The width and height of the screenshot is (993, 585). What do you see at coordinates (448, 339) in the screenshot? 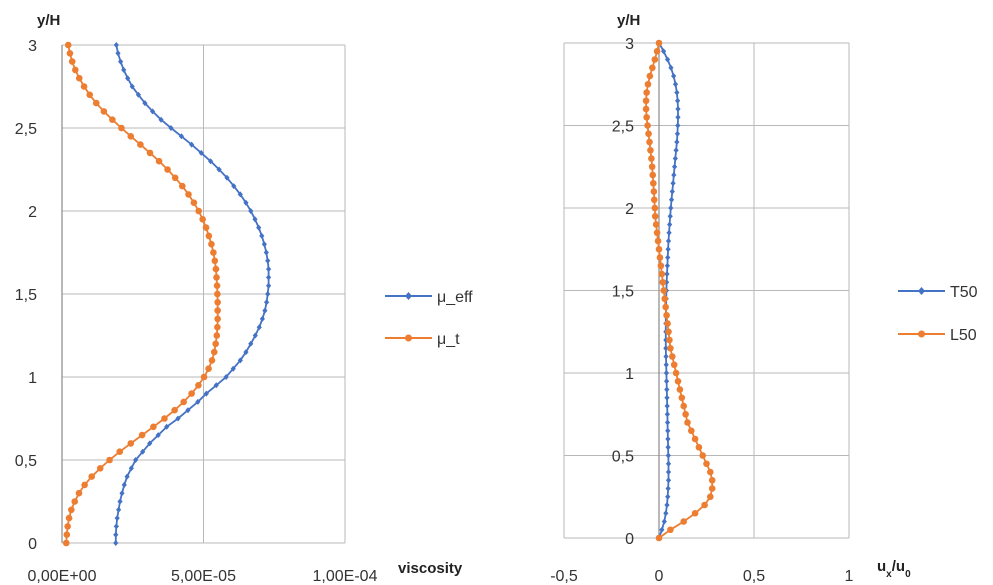
I see `legend-label-mu-t: μ_t` at bounding box center [448, 339].